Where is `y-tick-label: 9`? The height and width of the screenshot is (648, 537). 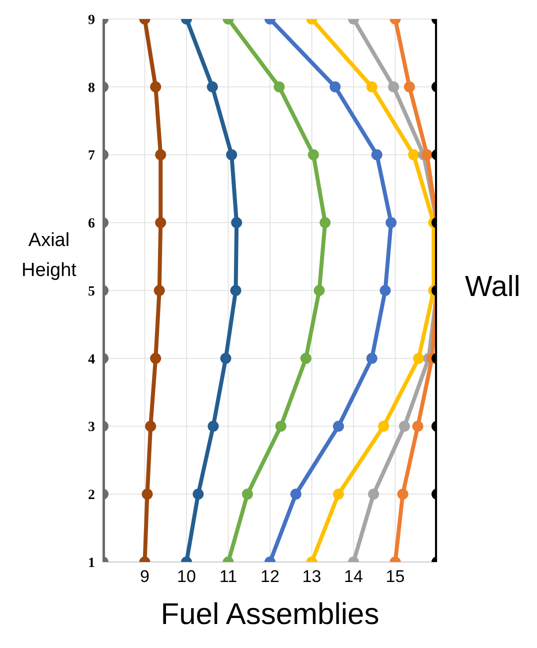 y-tick-label: 9 is located at coordinates (91, 20).